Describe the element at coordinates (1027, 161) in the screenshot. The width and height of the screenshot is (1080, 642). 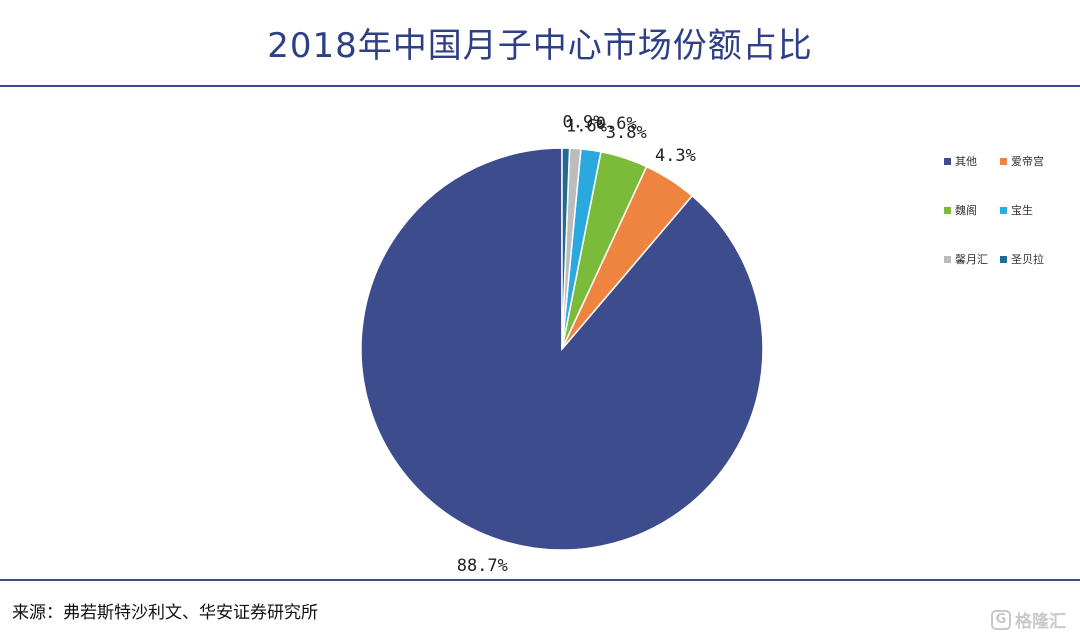
I see `legend-label-1: 爱帝宫` at that location.